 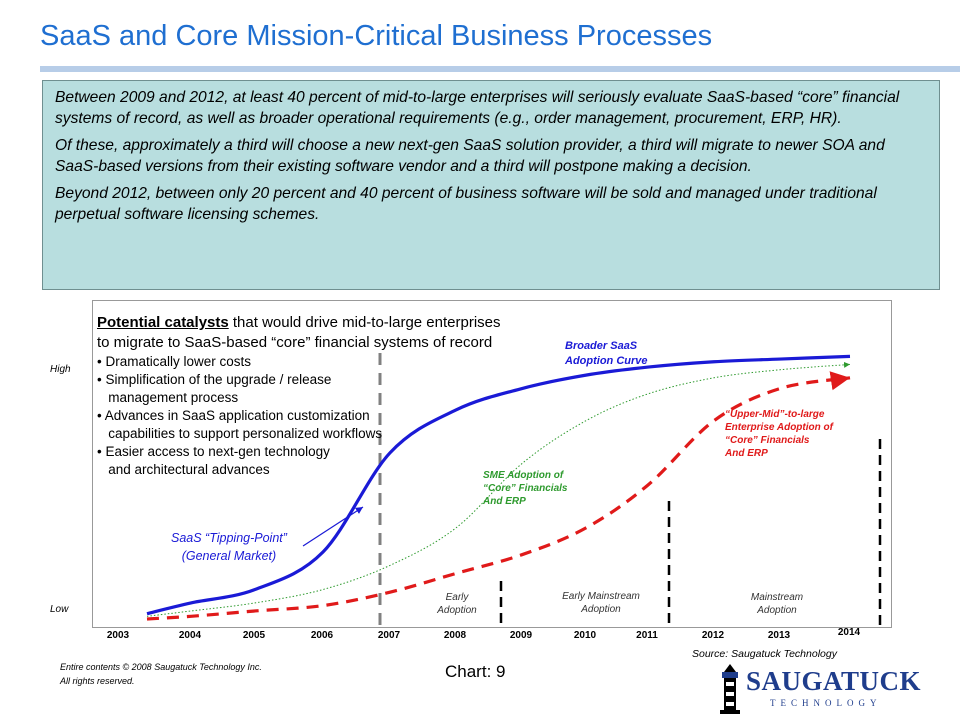 What do you see at coordinates (458, 597) in the screenshot?
I see `phase-label: Early` at bounding box center [458, 597].